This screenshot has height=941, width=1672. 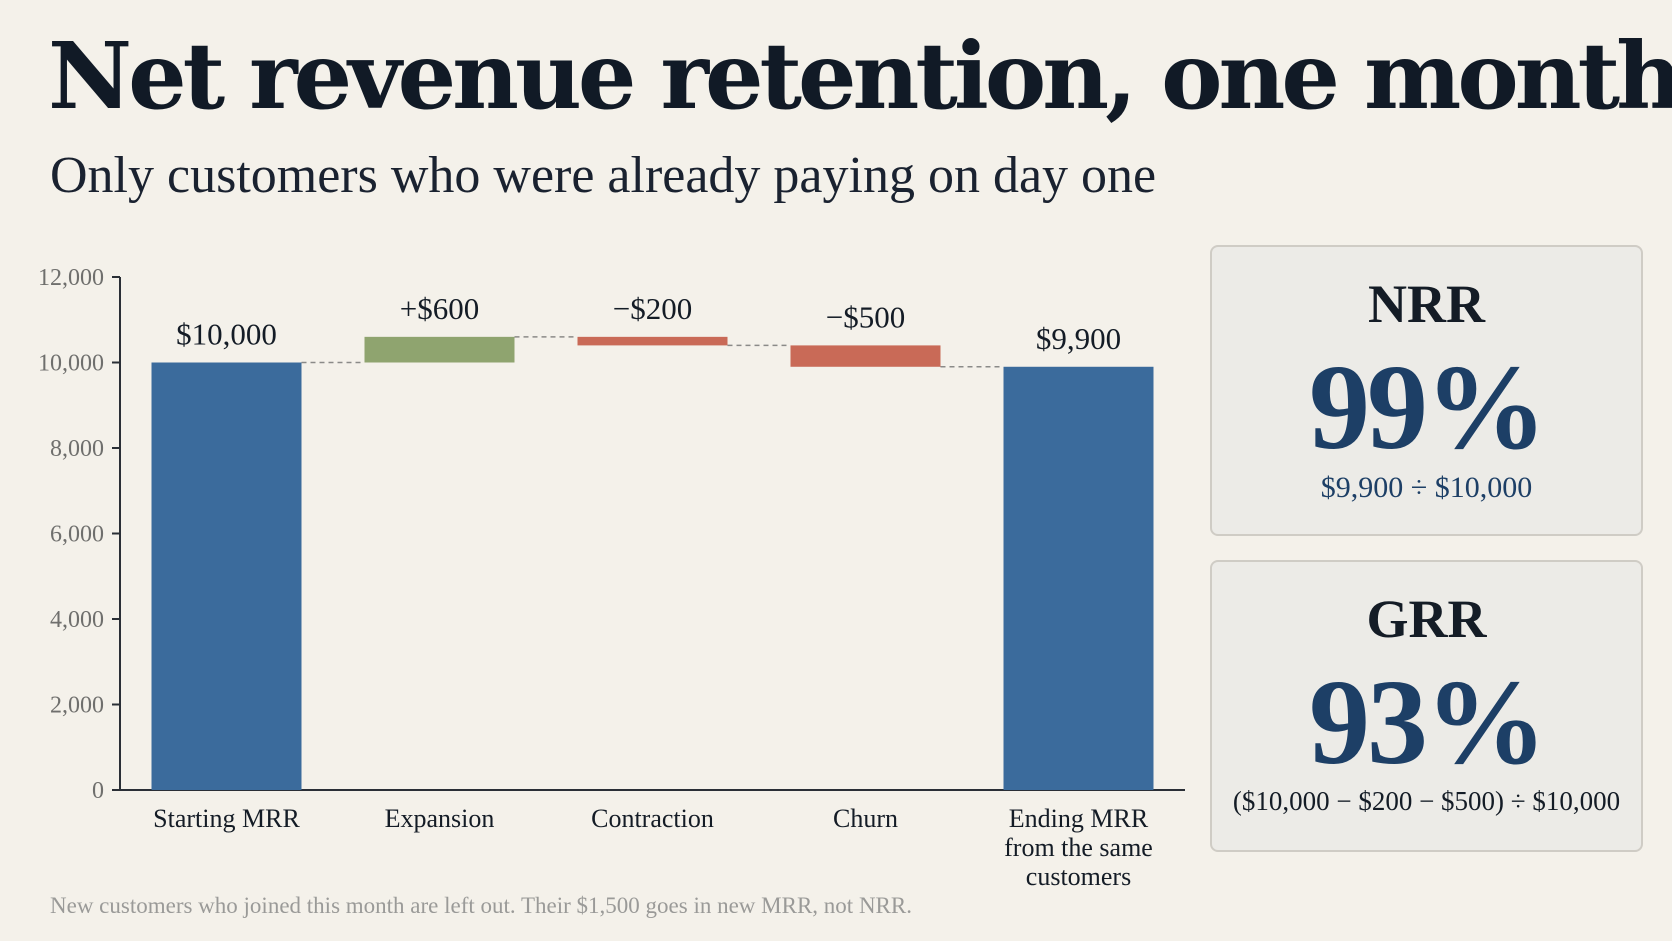 I want to click on nrr-card: NRR 99% $9,900 ÷ $10,000, so click(x=1426, y=390).